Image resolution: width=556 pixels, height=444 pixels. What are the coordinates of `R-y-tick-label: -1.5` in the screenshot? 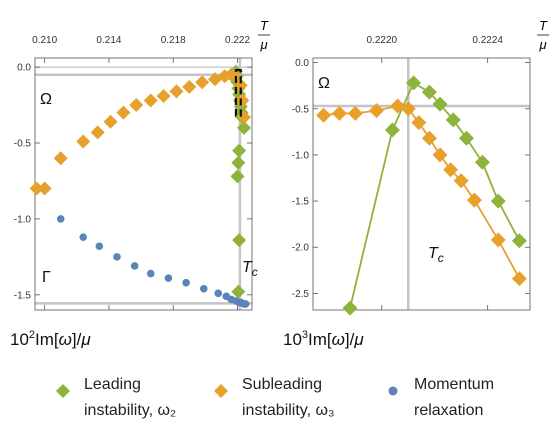 It's located at (301, 202).